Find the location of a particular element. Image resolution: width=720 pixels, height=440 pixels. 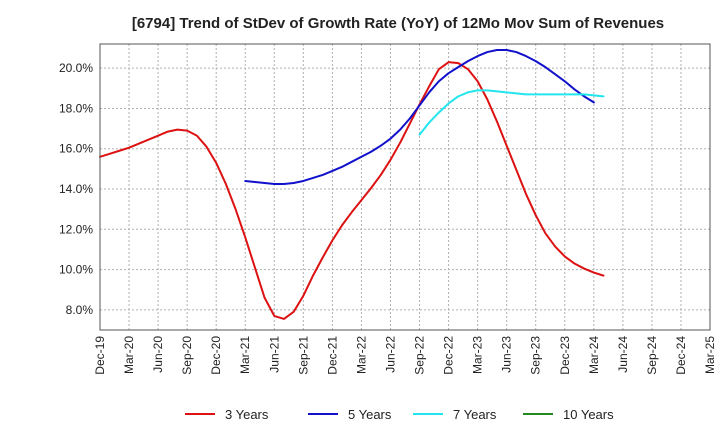

x-tick-label: Sep-24 is located at coordinates (652, 355).